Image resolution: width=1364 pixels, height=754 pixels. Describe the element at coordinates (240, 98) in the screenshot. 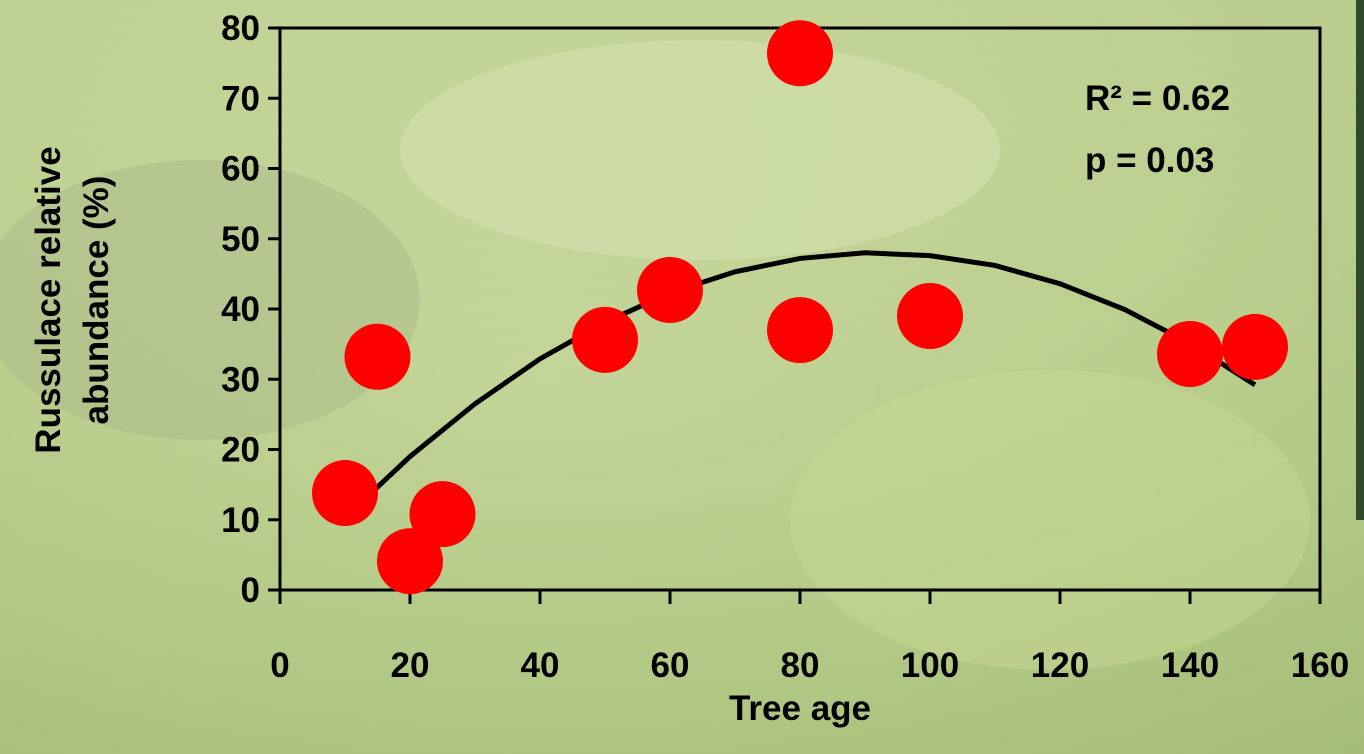

I see `y-tick-label: 70` at that location.